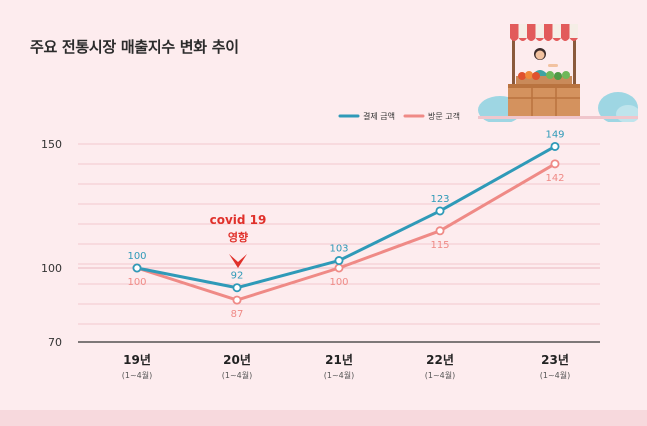 This screenshot has height=426, width=647. What do you see at coordinates (555, 360) in the screenshot?
I see `x-tick-label: 23년` at bounding box center [555, 360].